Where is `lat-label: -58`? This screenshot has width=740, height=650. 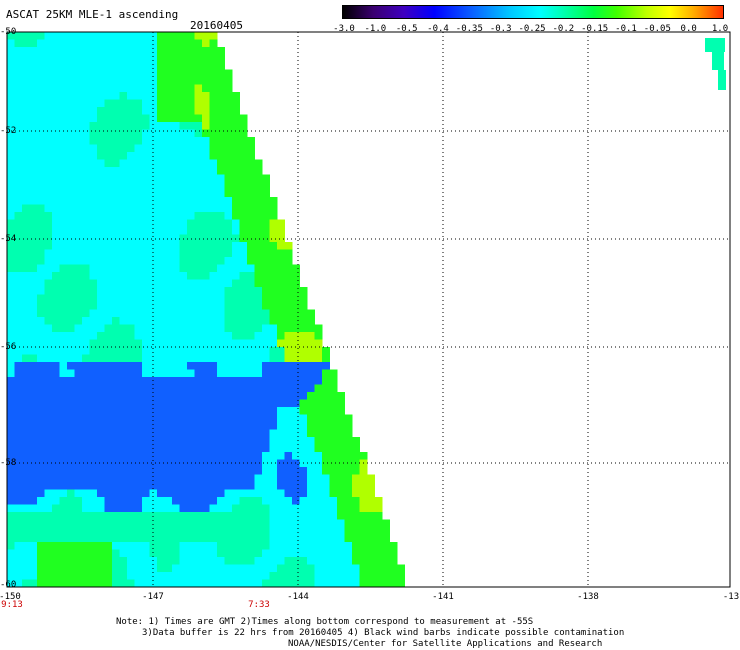 lat-label: -58 is located at coordinates (8, 463).